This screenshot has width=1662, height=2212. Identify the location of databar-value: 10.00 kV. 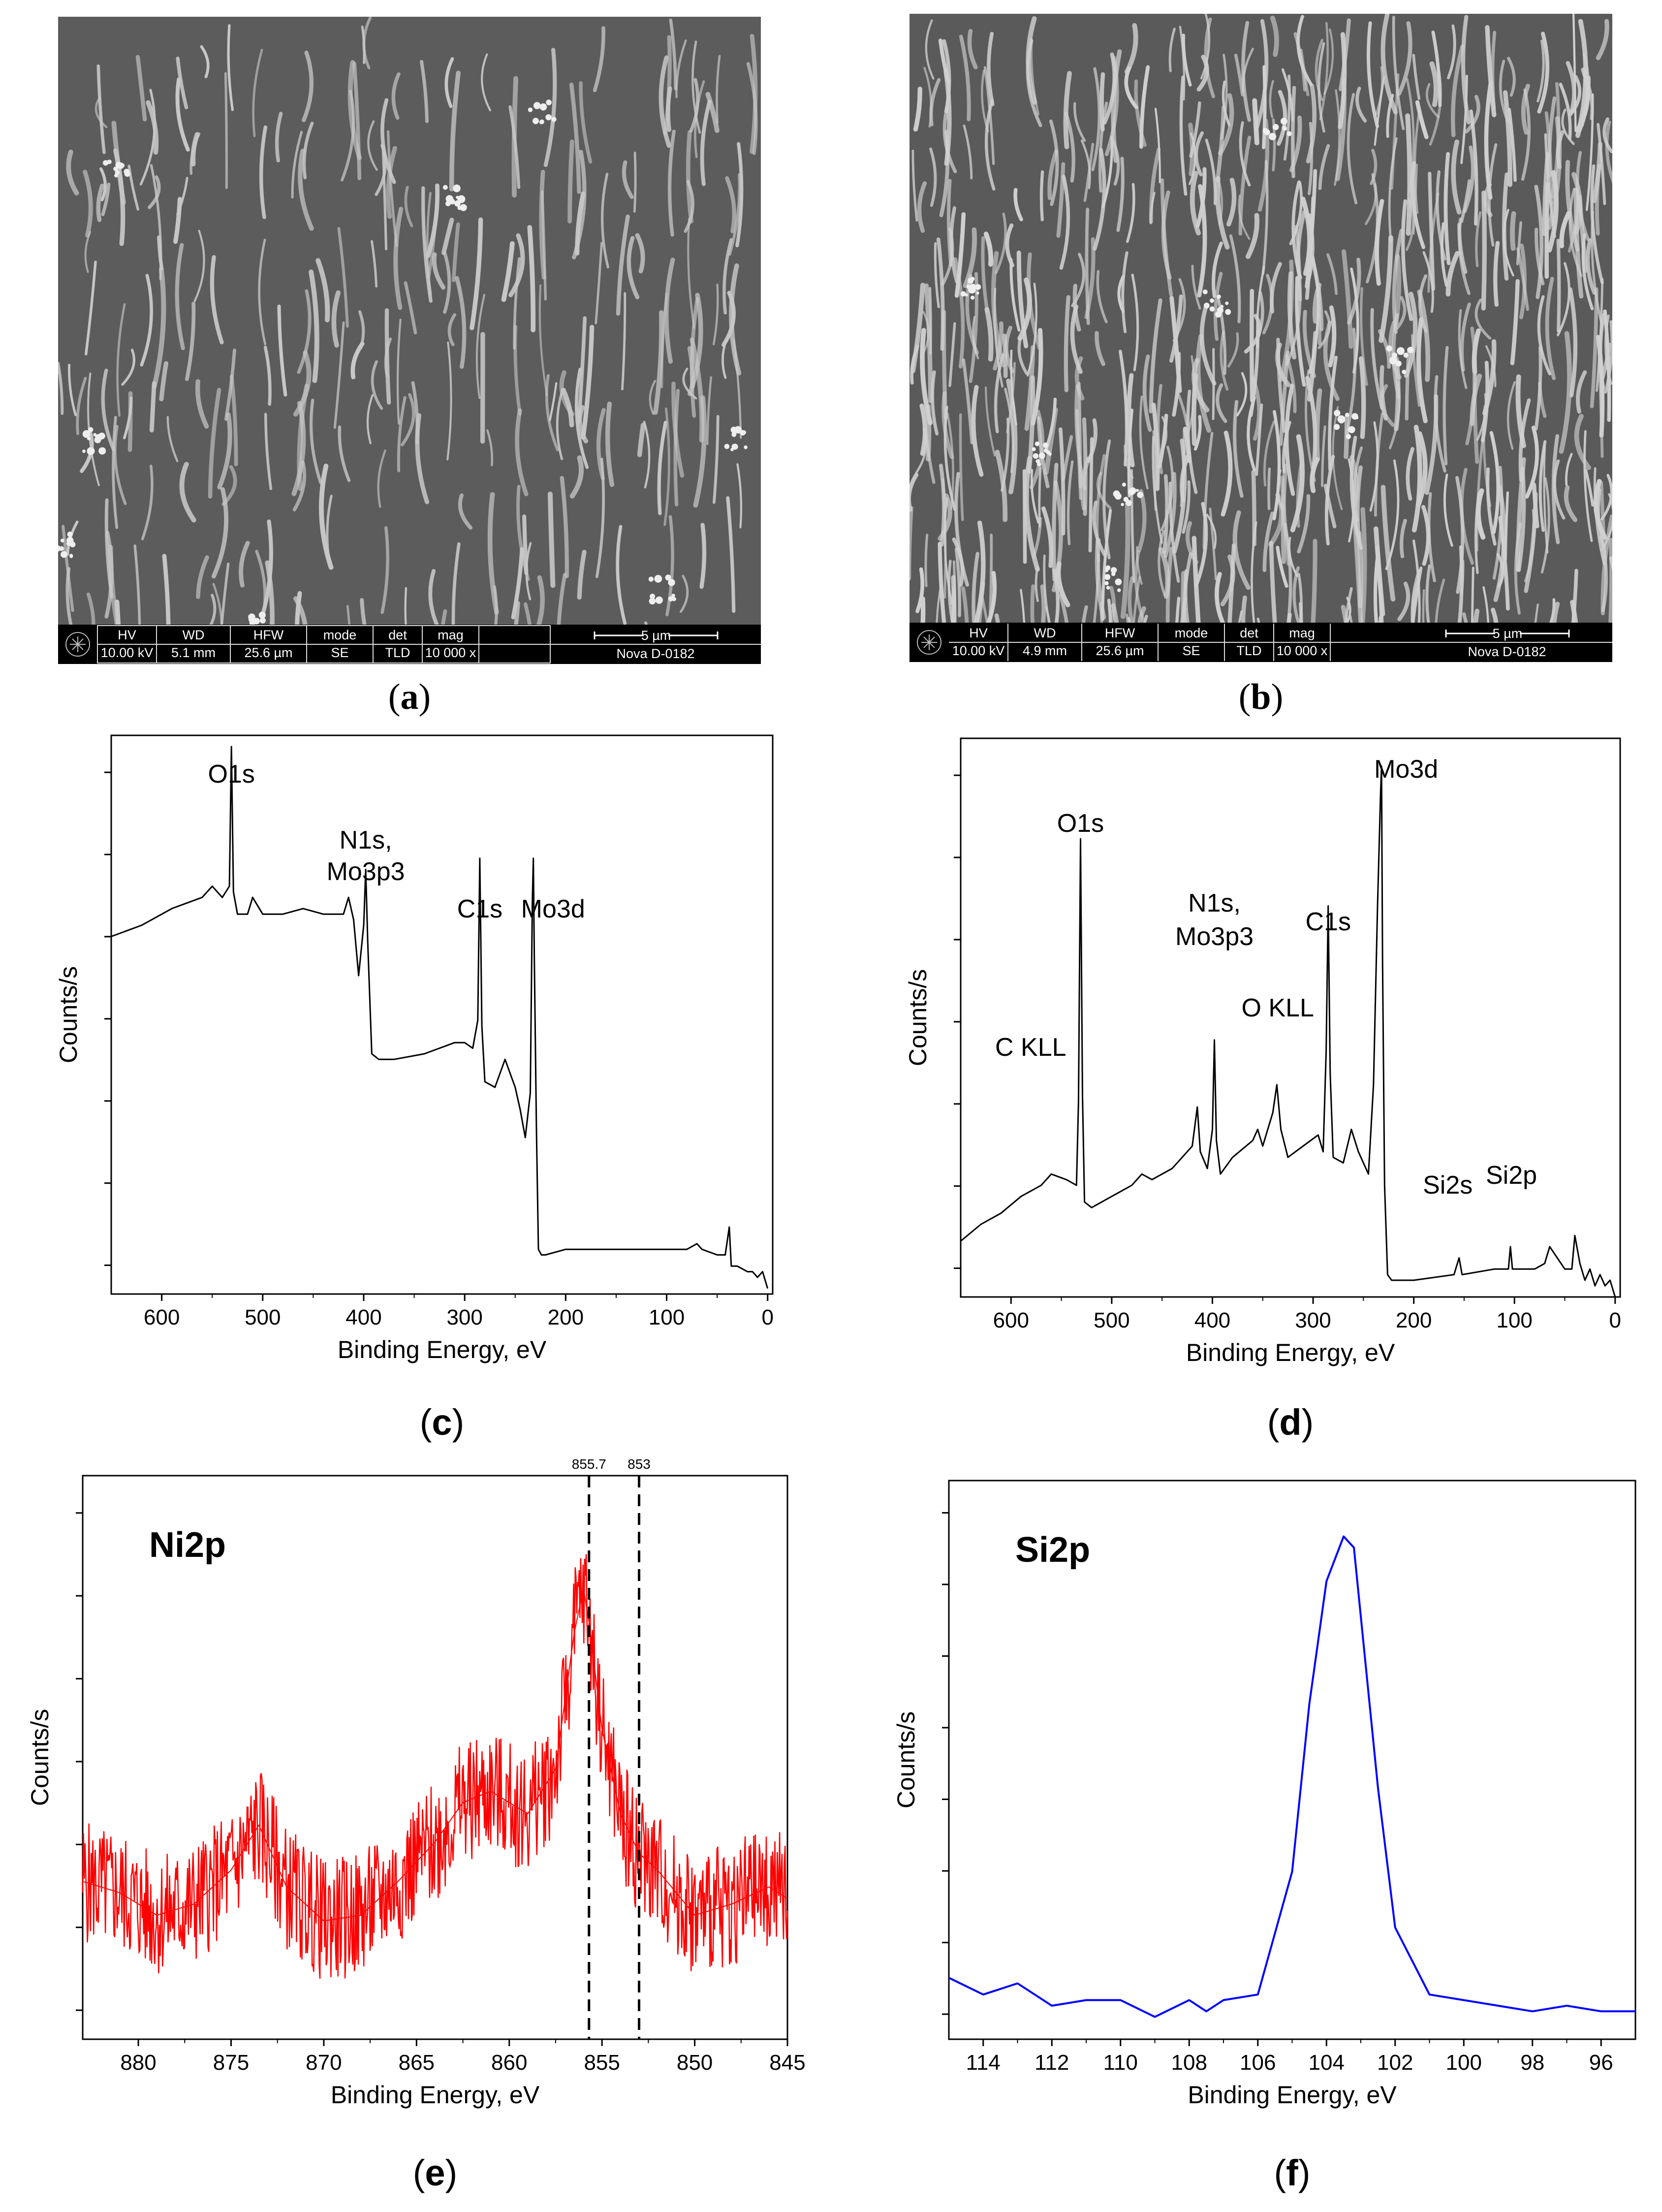
(978, 650).